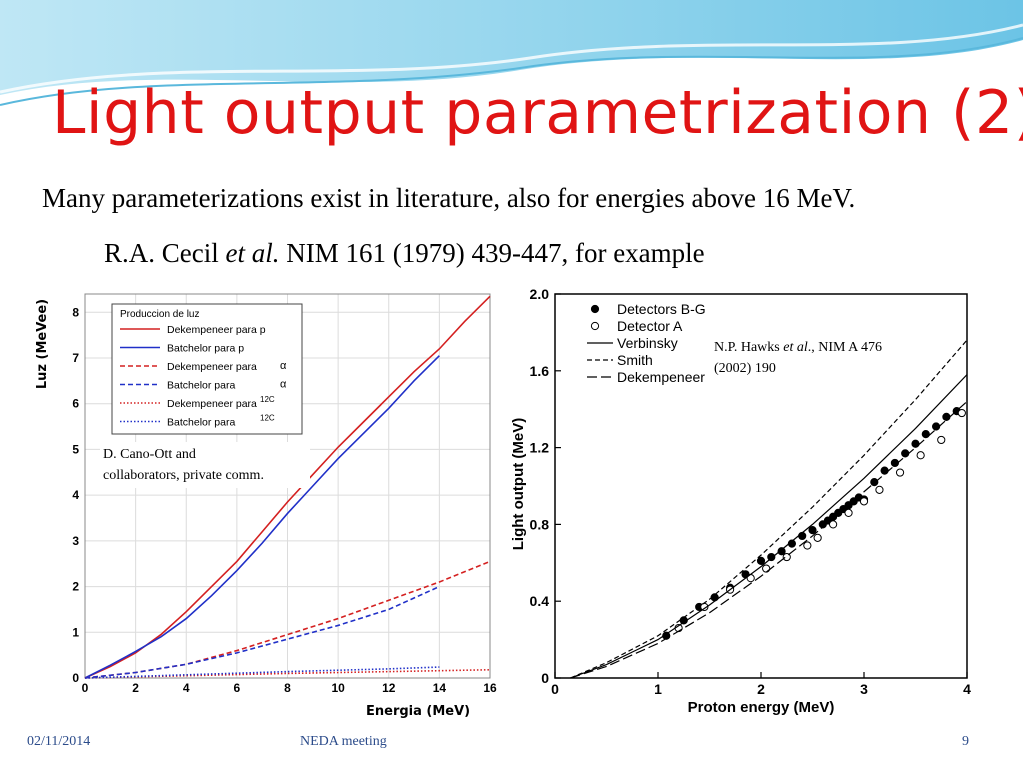 This screenshot has width=1023, height=767. I want to click on left-chart-x-tick: 6, so click(237, 688).